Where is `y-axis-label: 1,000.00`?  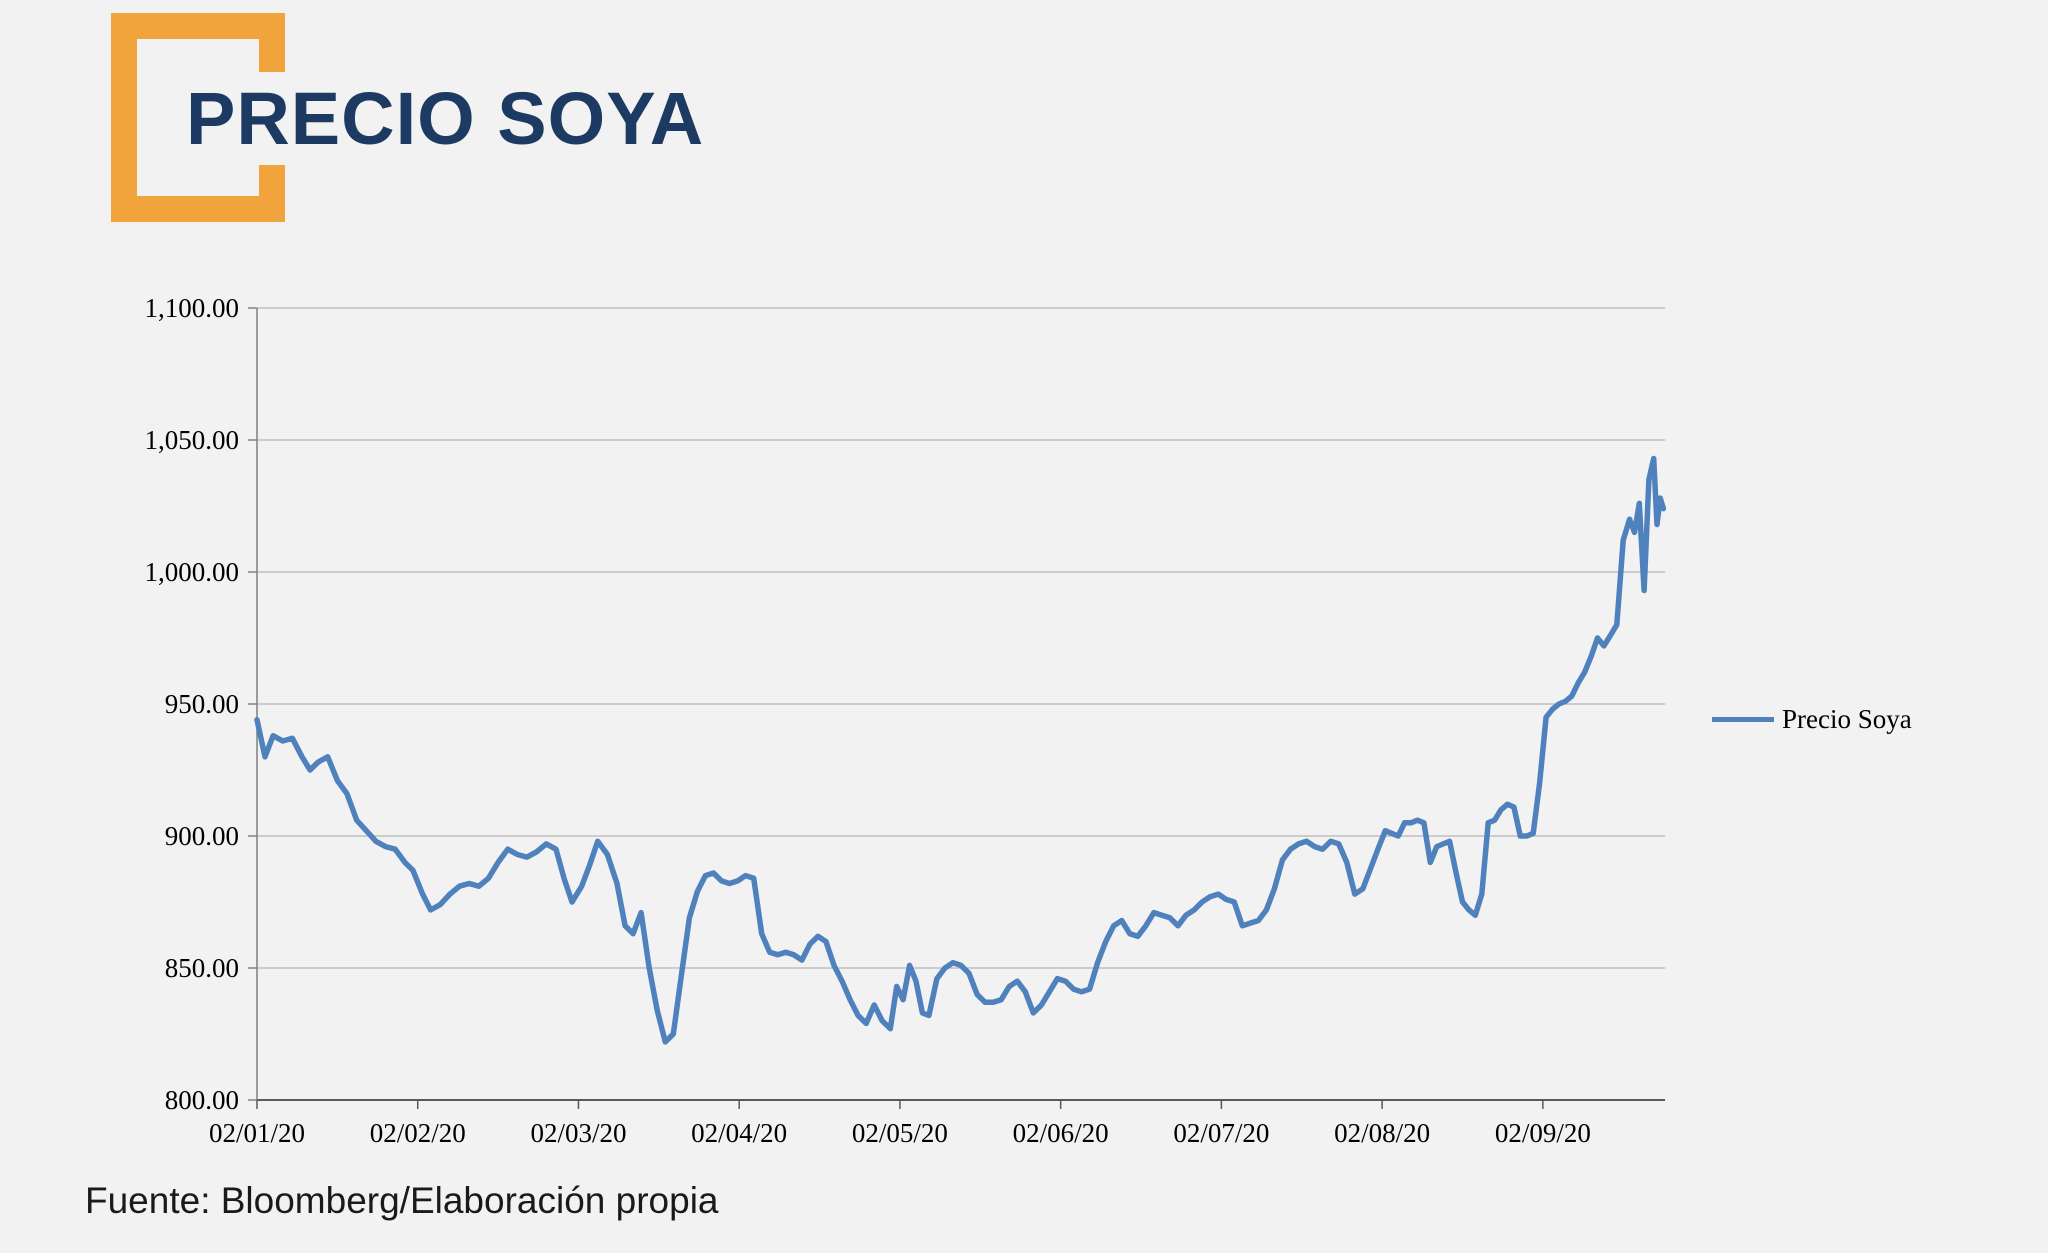 y-axis-label: 1,000.00 is located at coordinates (192, 572).